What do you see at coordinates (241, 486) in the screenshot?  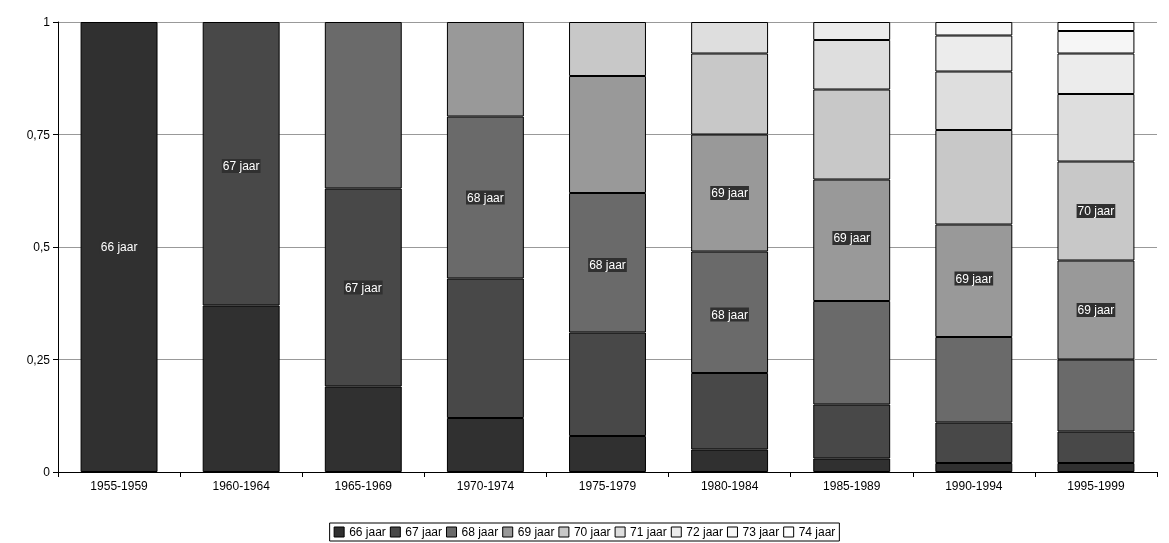 I see `x-tick-label: 1960-1964` at bounding box center [241, 486].